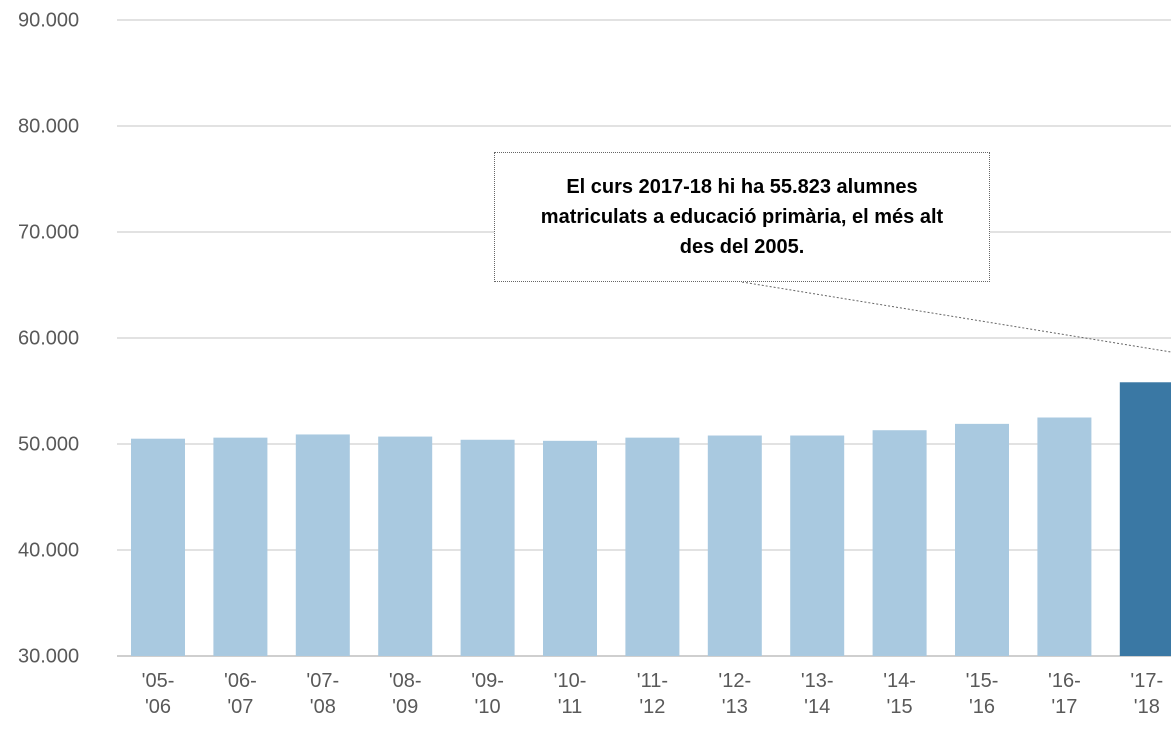  Describe the element at coordinates (817, 694) in the screenshot. I see `x-tick-label: '13- '14` at that location.